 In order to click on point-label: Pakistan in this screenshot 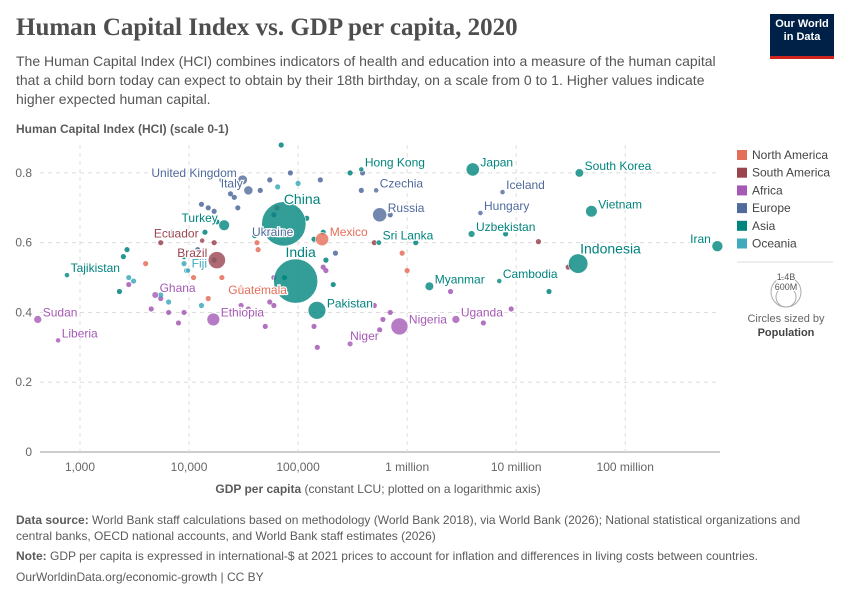, I will do `click(350, 303)`.